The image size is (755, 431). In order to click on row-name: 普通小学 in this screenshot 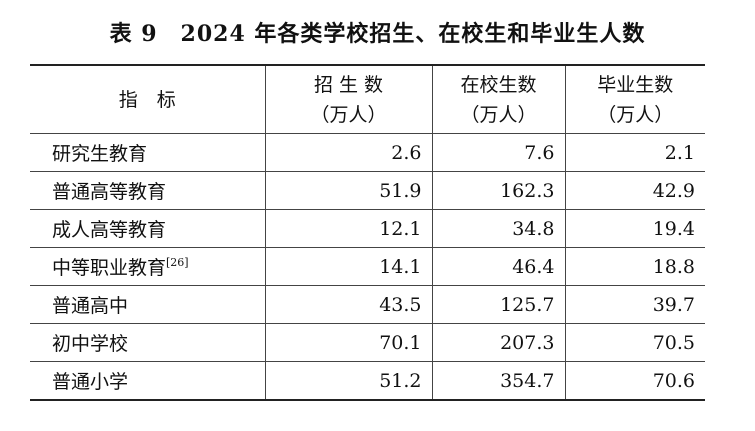, I will do `click(90, 382)`.